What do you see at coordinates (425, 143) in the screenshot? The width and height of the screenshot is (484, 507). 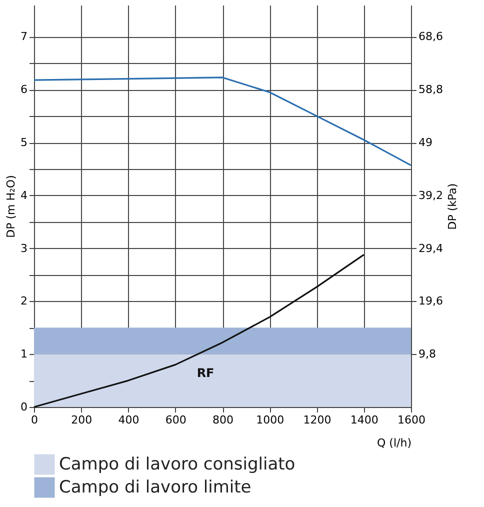 I see `y2-tick-label: 49` at bounding box center [425, 143].